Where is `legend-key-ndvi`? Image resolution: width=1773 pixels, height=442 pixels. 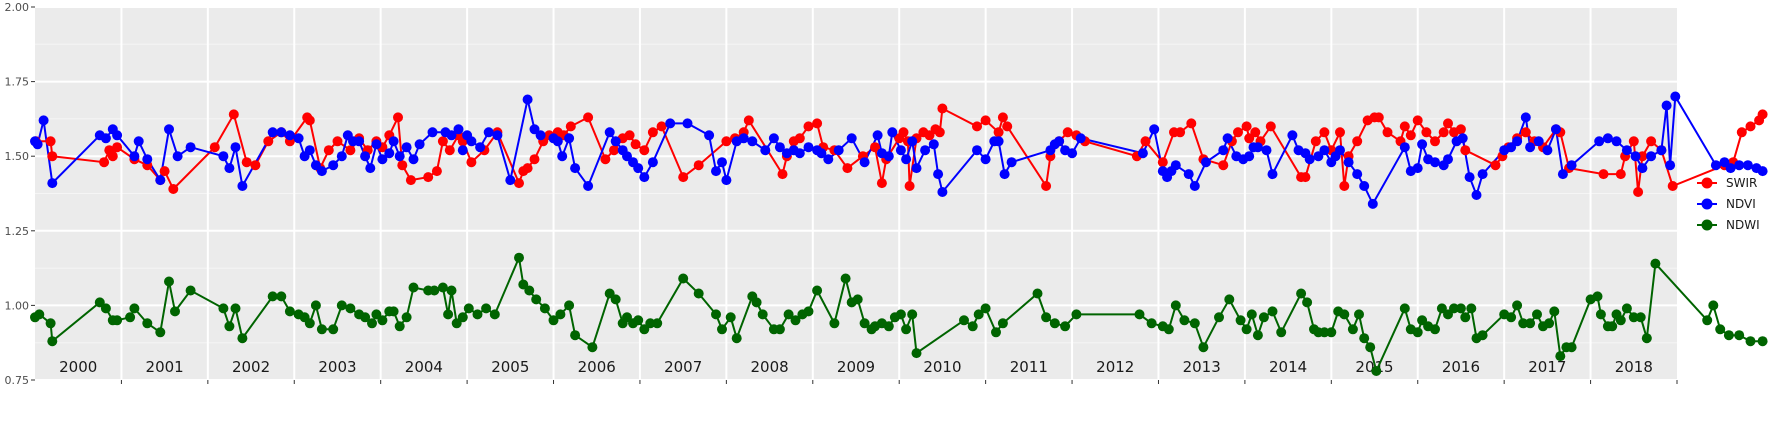
legend-key-ndvi is located at coordinates (1707, 204).